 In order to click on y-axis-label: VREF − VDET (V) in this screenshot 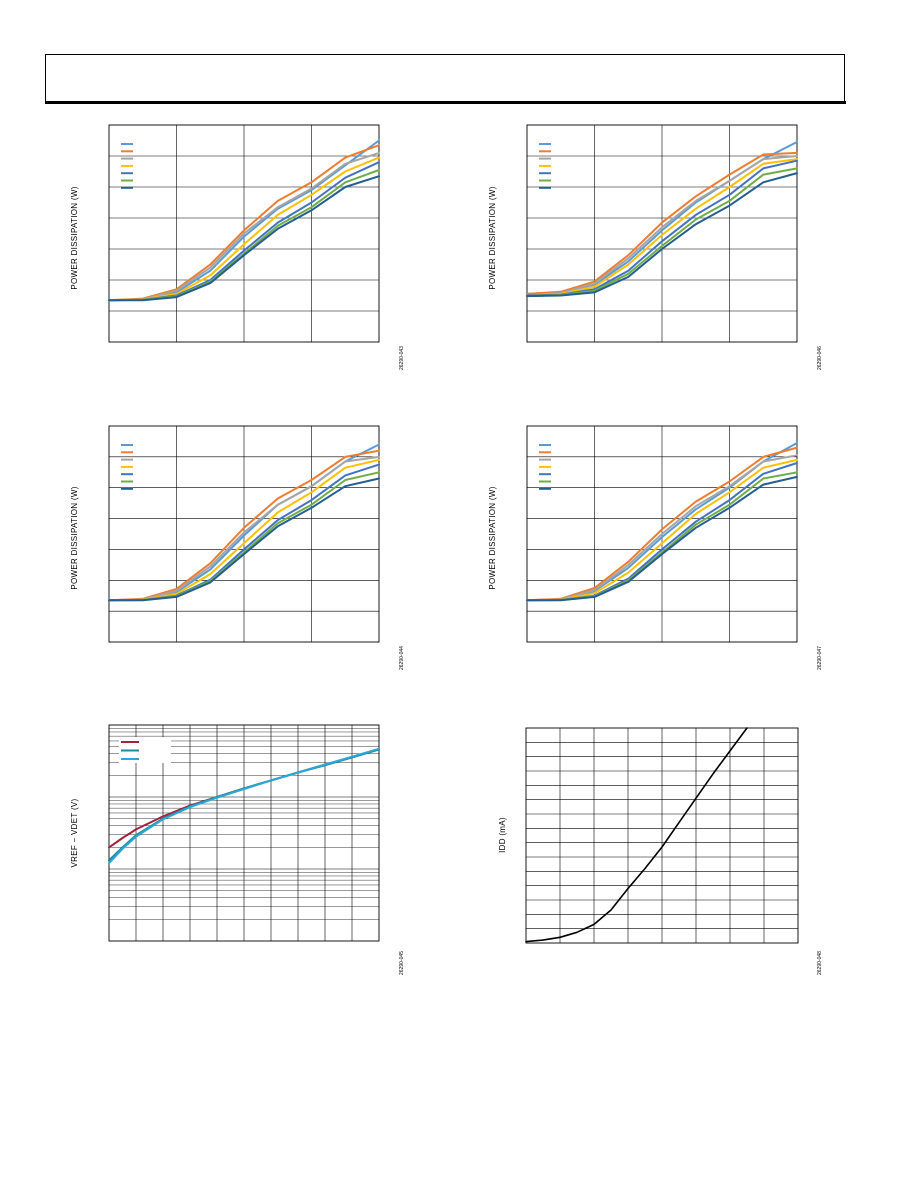, I will do `click(74, 832)`.